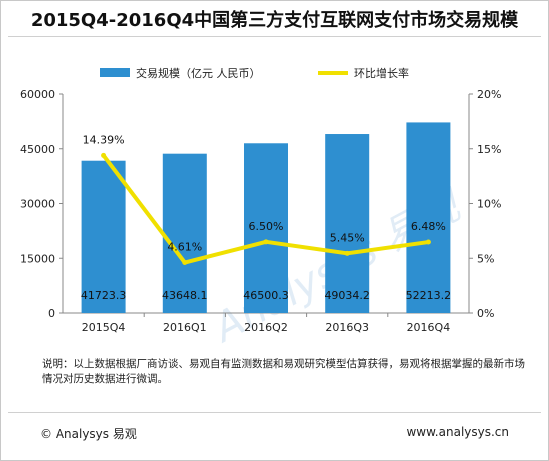  I want to click on bar-value-label: 41723.3, so click(104, 295).